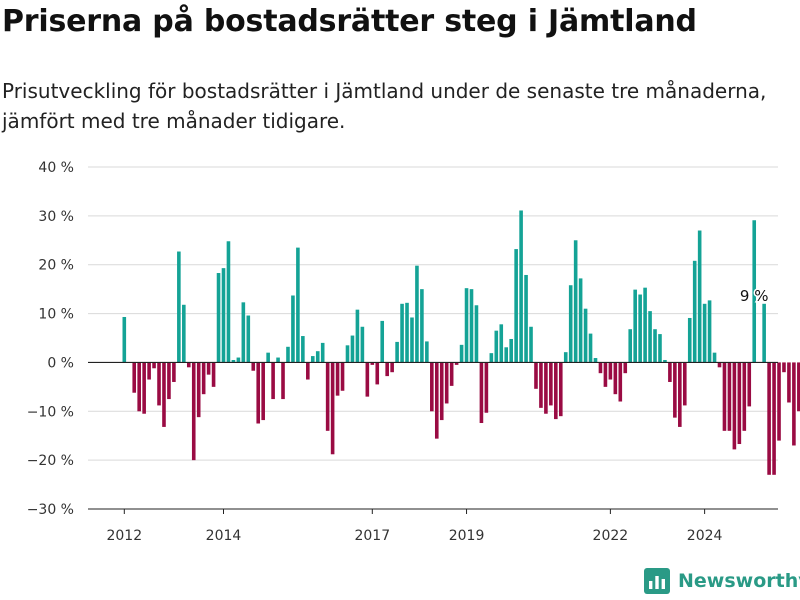 This screenshot has width=800, height=600. Describe the element at coordinates (224, 536) in the screenshot. I see `x-tick-label: 2014` at that location.